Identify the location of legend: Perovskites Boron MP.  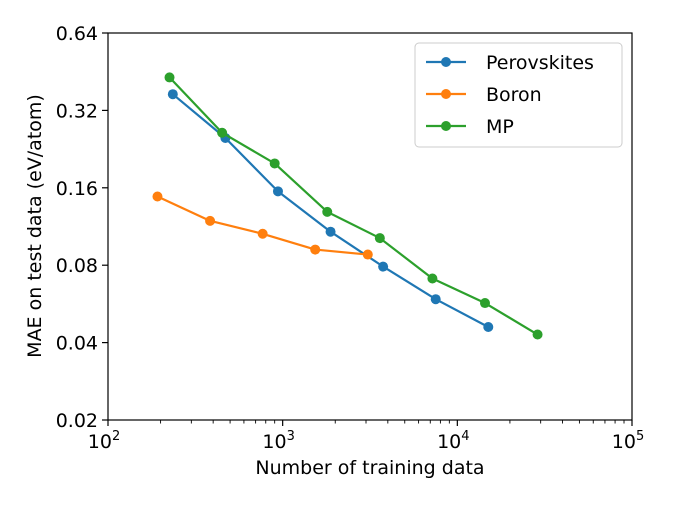
(518, 95).